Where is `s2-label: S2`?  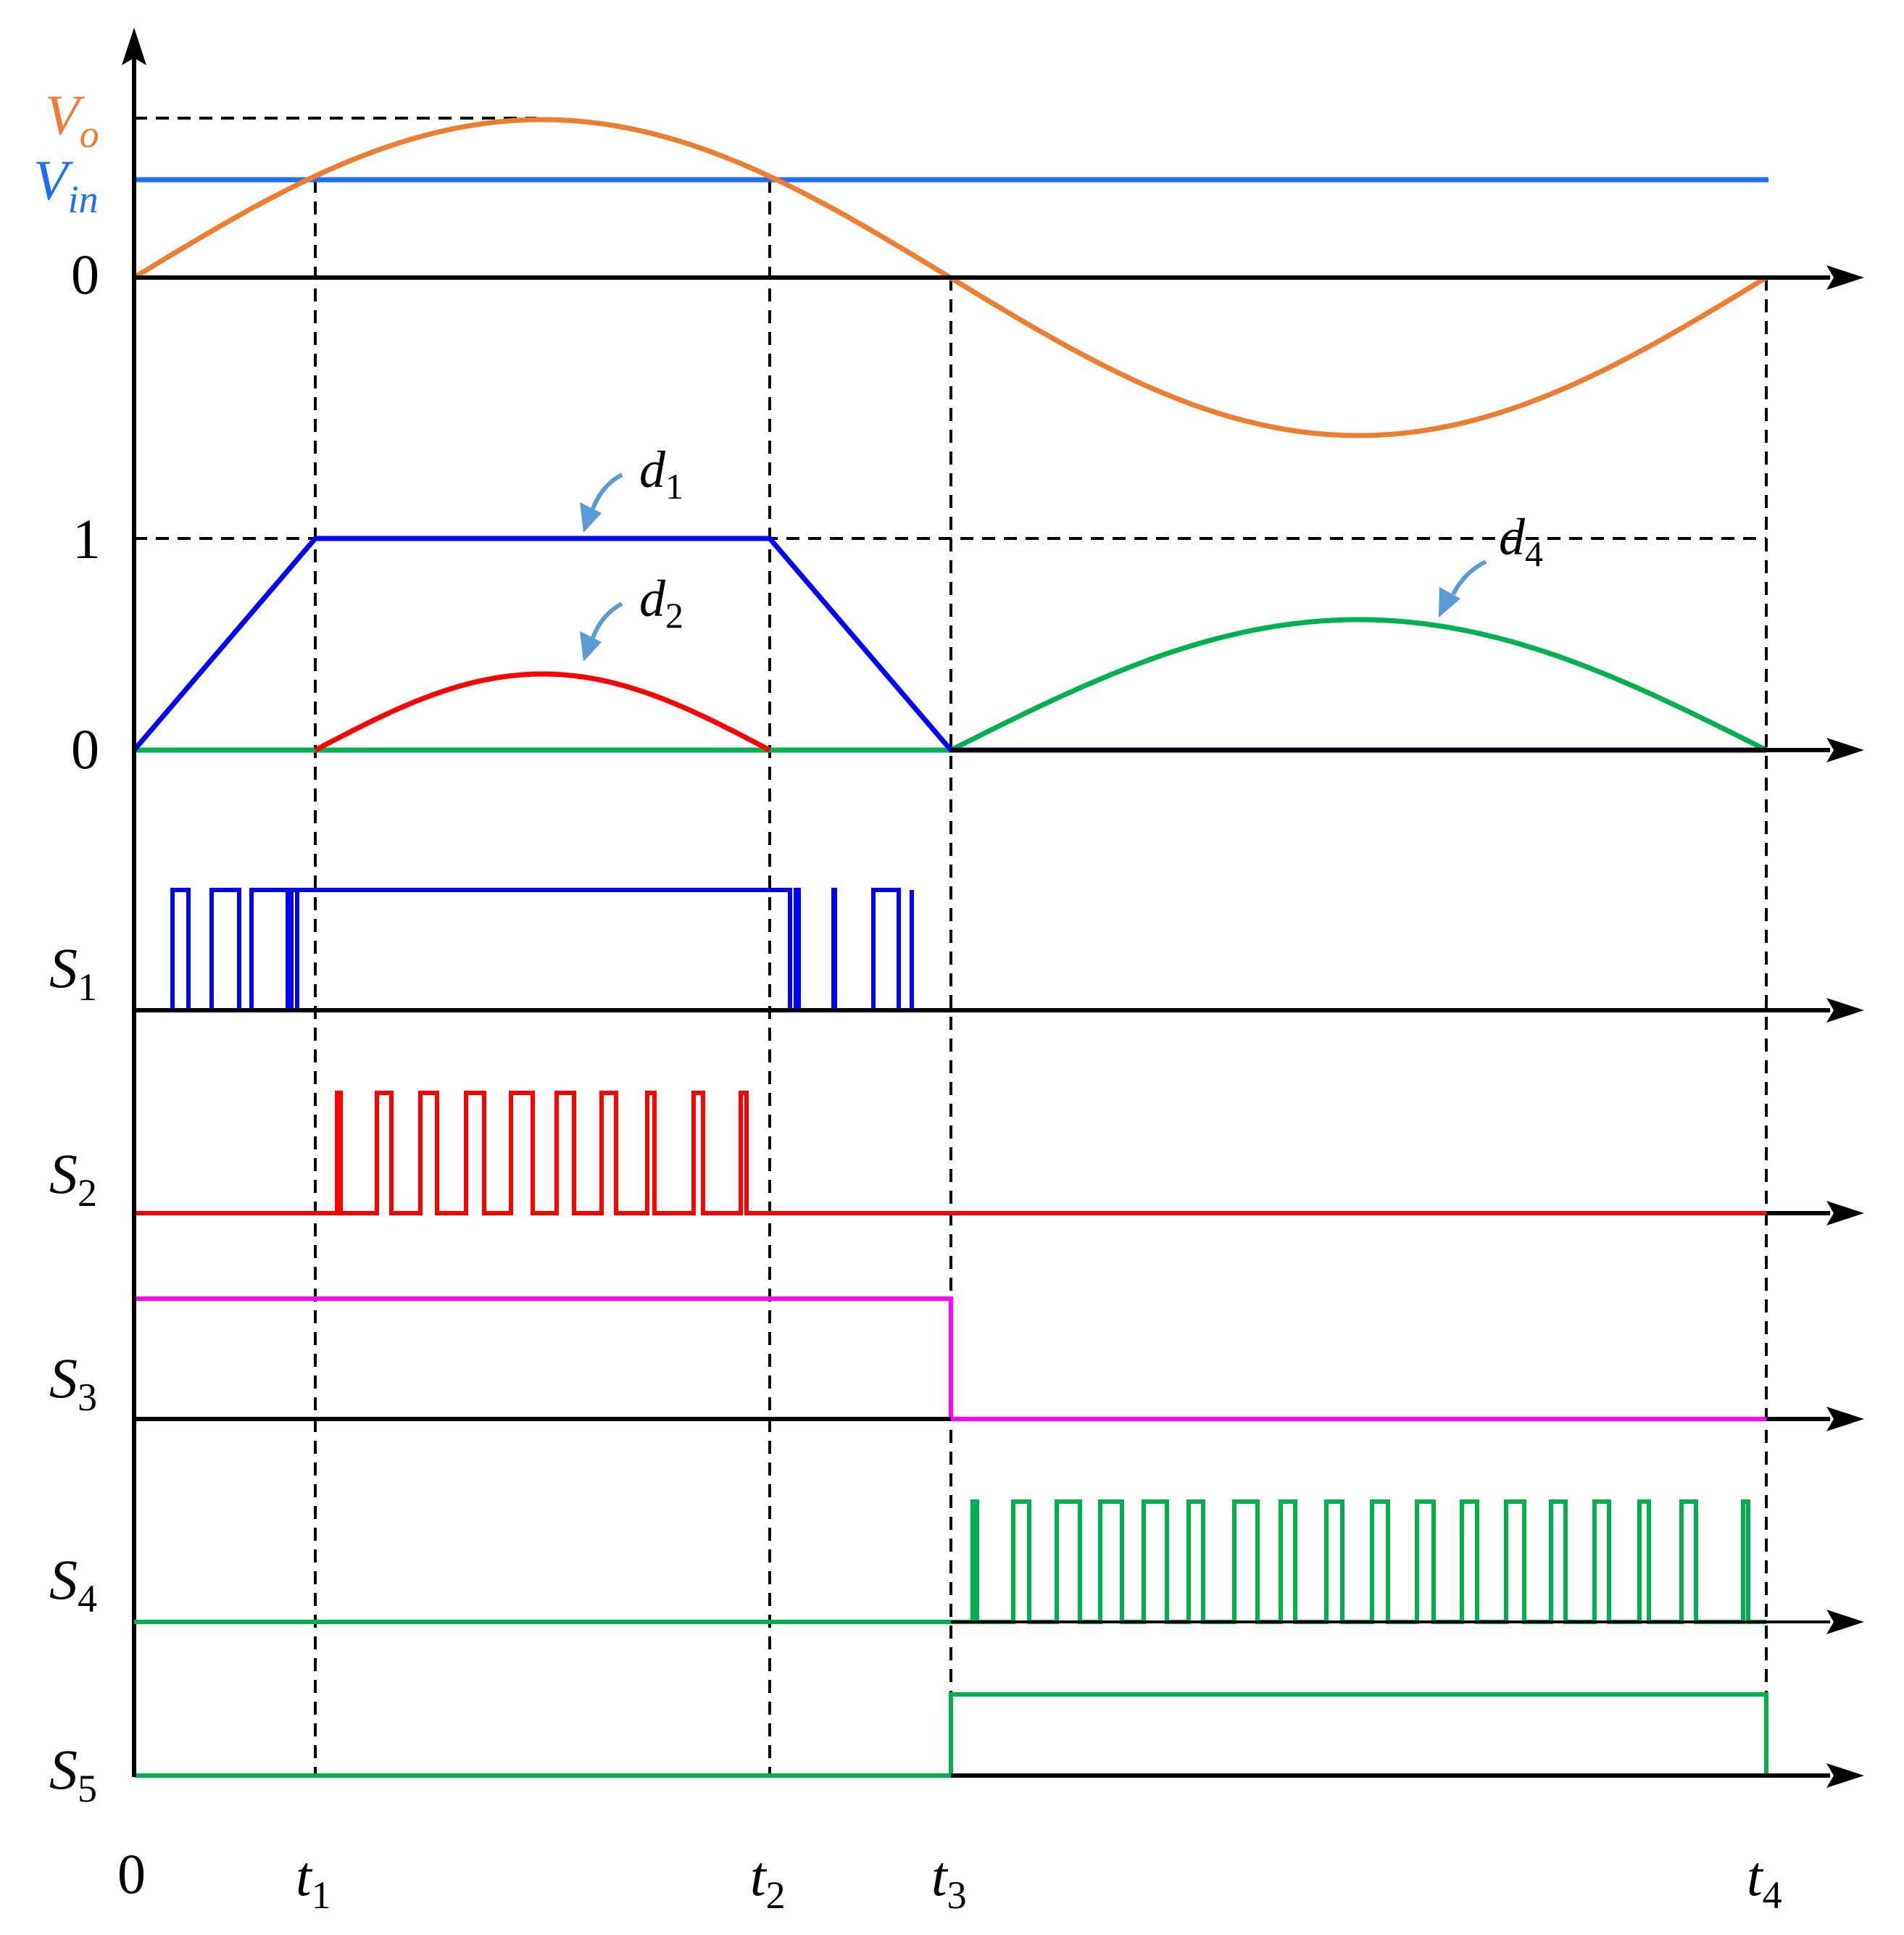
s2-label: S2 is located at coordinates (73, 1178).